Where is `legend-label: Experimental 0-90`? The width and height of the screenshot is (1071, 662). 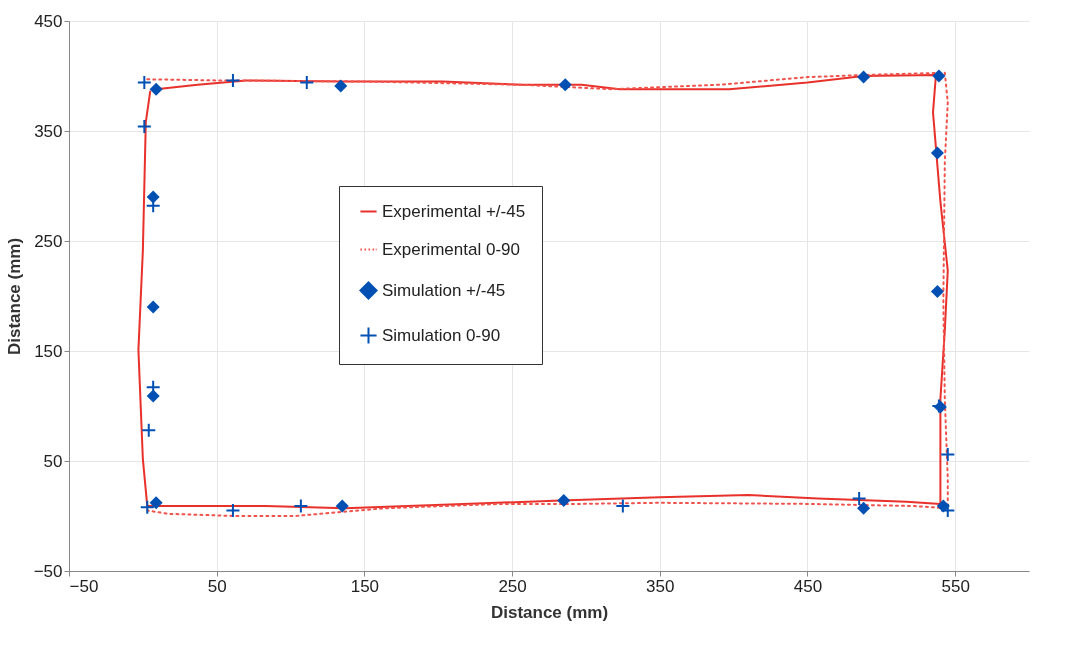
legend-label: Experimental 0-90 is located at coordinates (451, 249).